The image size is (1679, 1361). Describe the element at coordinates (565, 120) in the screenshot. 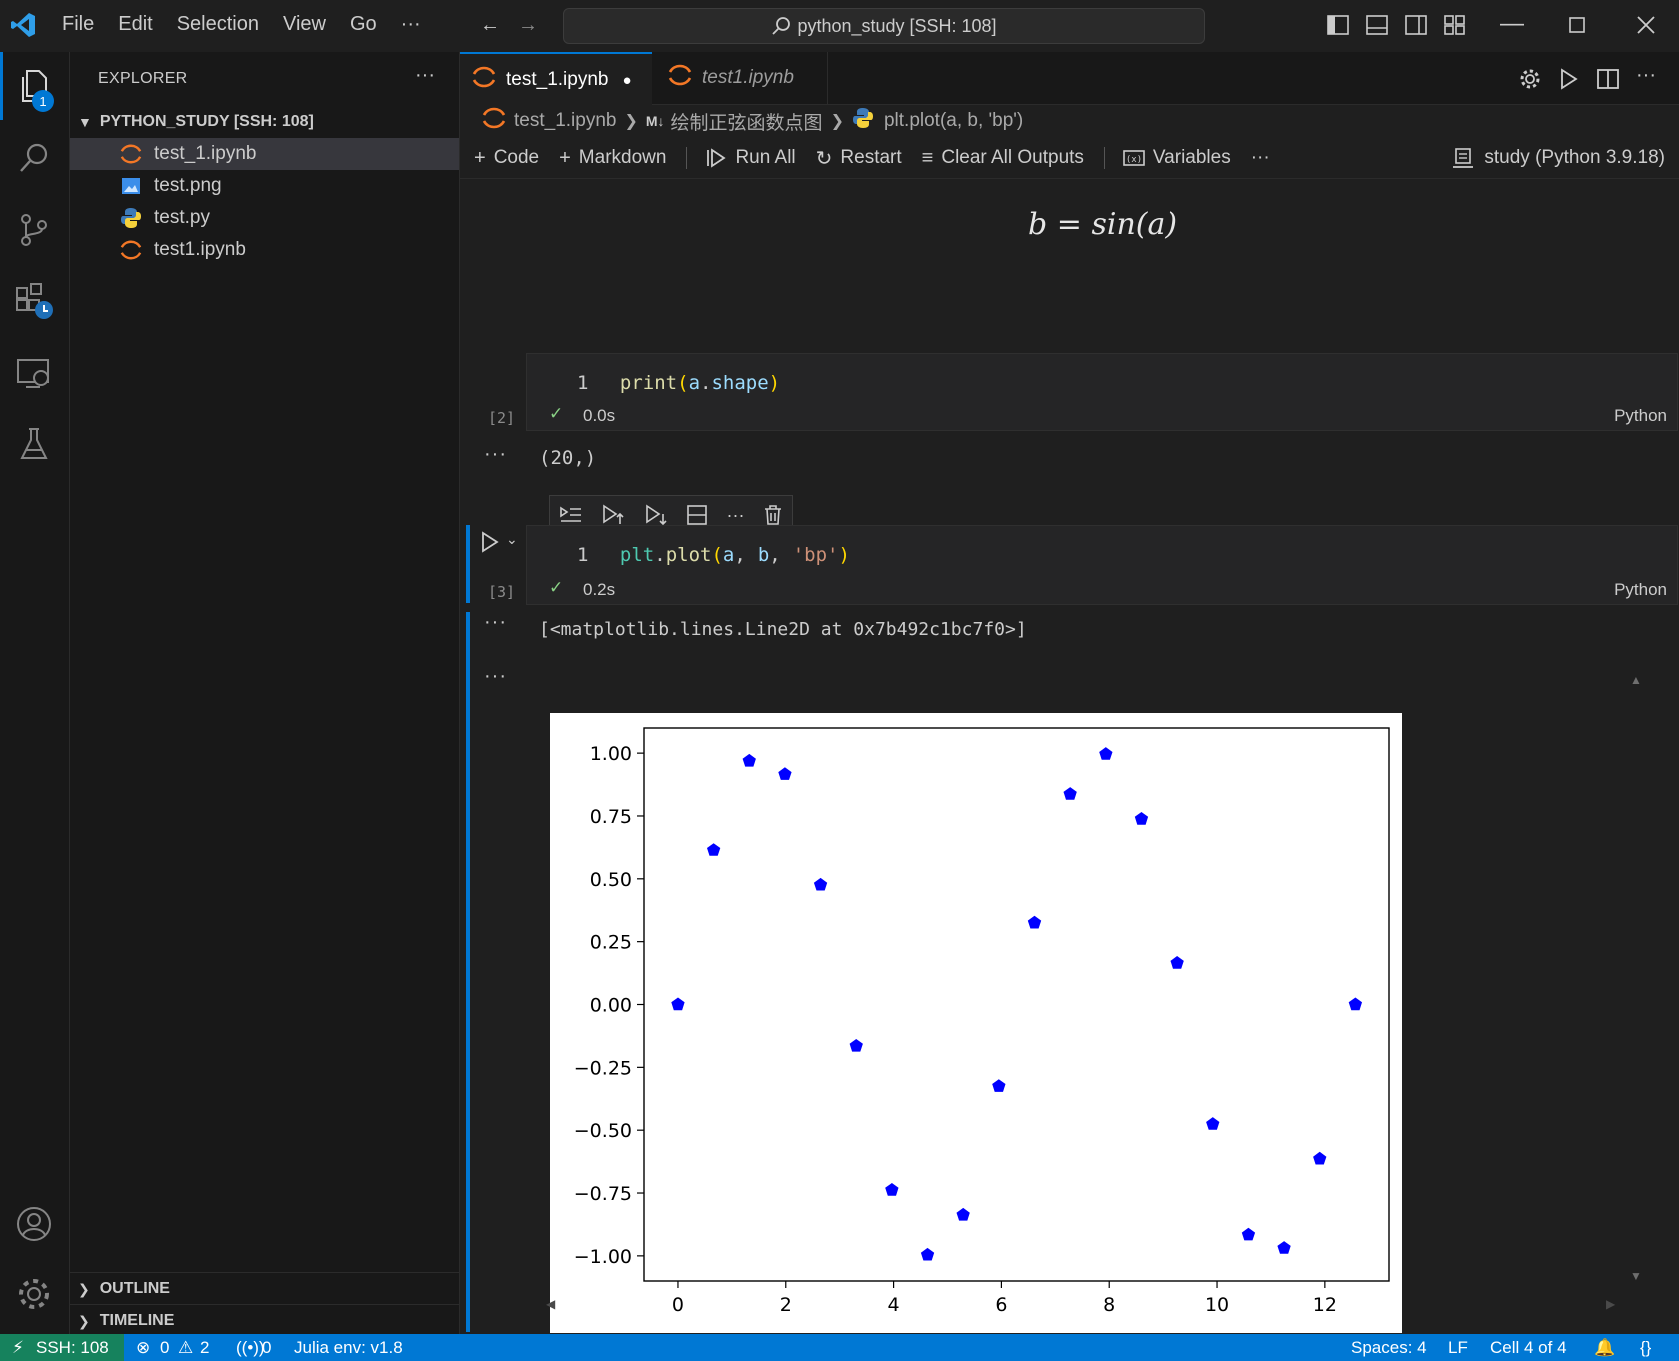

I see `breadcrumb-file: test_1.ipynb` at that location.